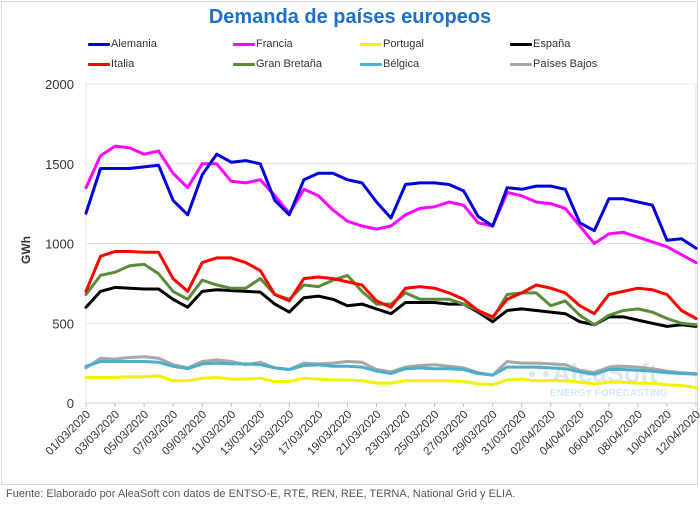 The width and height of the screenshot is (700, 505). What do you see at coordinates (391, 294) in the screenshot?
I see `series-line-gran-bretana` at bounding box center [391, 294].